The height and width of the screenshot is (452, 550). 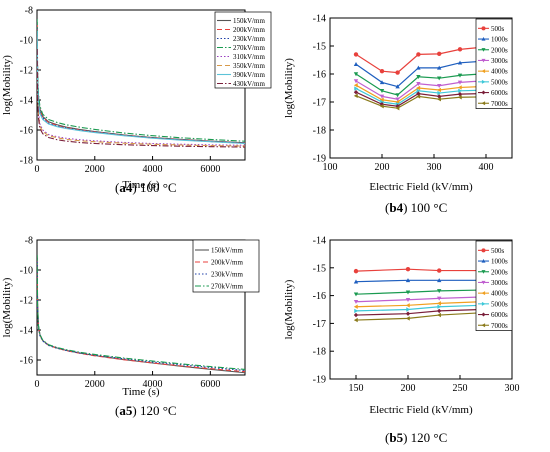 I want to click on panel-caption: (b4) 100 °C, so click(x=416, y=207).